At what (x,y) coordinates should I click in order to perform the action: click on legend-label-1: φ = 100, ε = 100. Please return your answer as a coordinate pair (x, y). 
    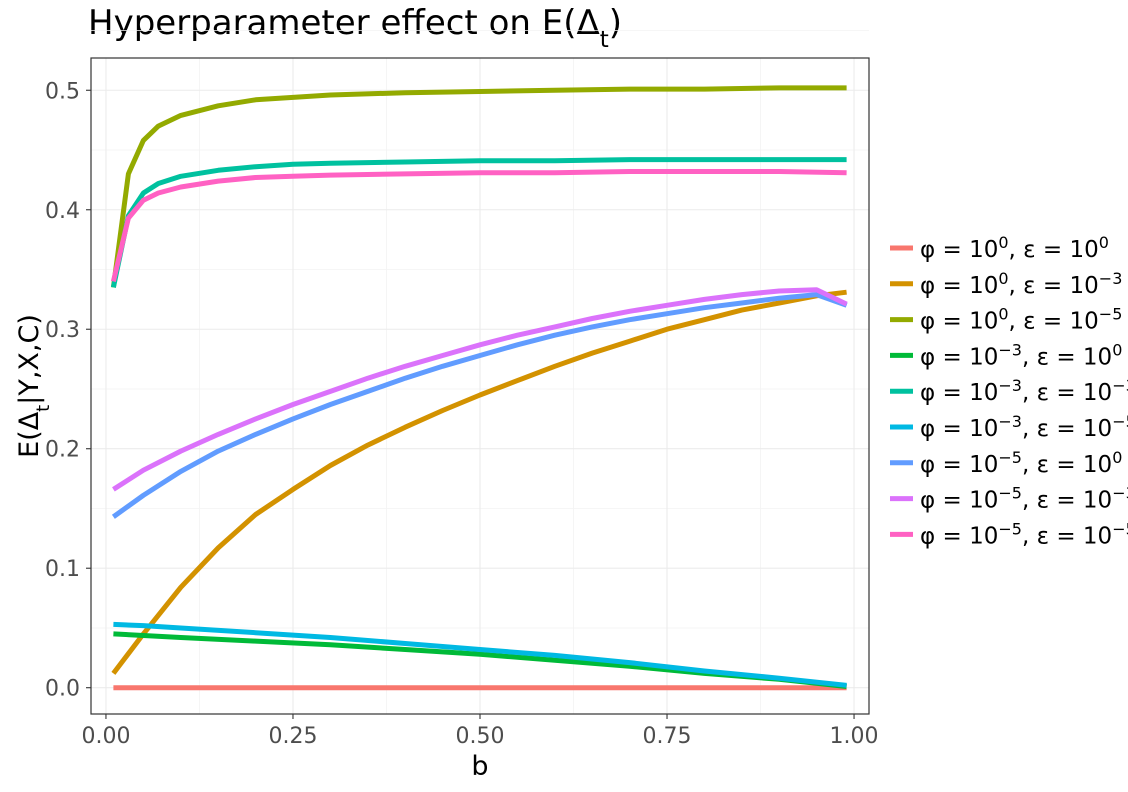
    Looking at the image, I should click on (1014, 248).